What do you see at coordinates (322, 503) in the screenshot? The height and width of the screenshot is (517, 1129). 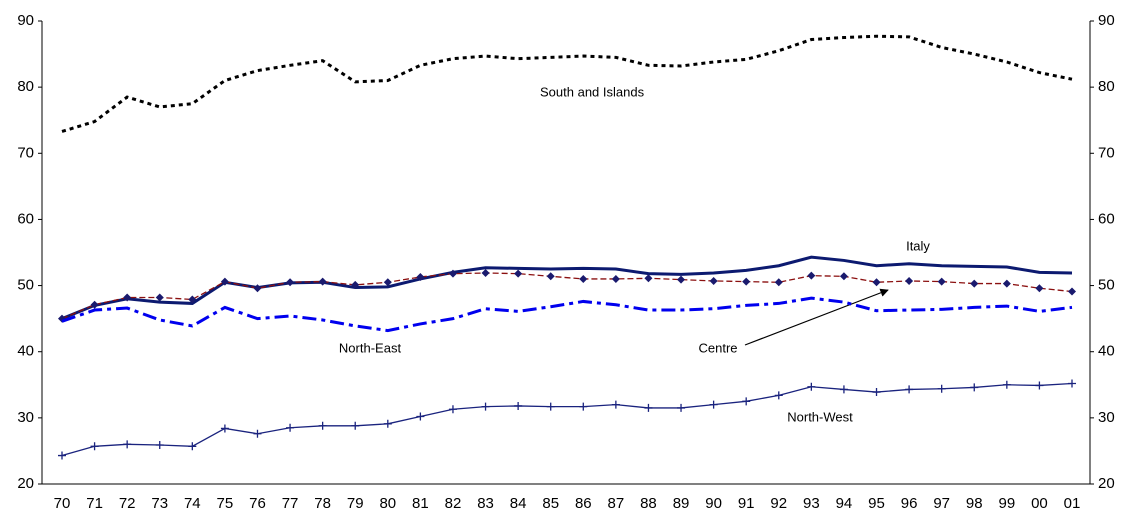 I see `x-tick-label: 78` at bounding box center [322, 503].